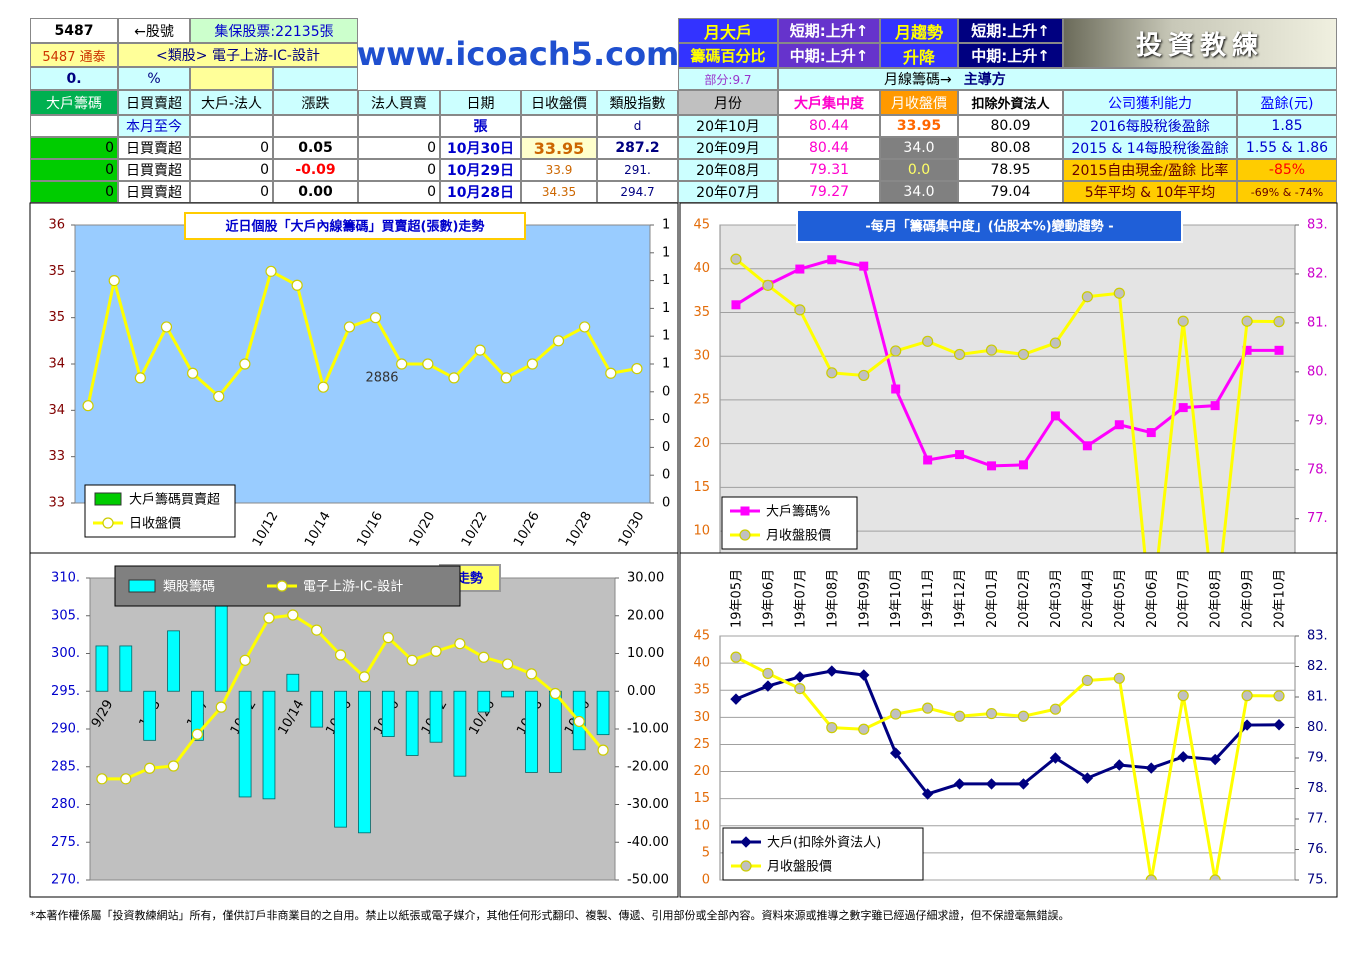  I want to click on y2-tick-label: 75., so click(1317, 880).